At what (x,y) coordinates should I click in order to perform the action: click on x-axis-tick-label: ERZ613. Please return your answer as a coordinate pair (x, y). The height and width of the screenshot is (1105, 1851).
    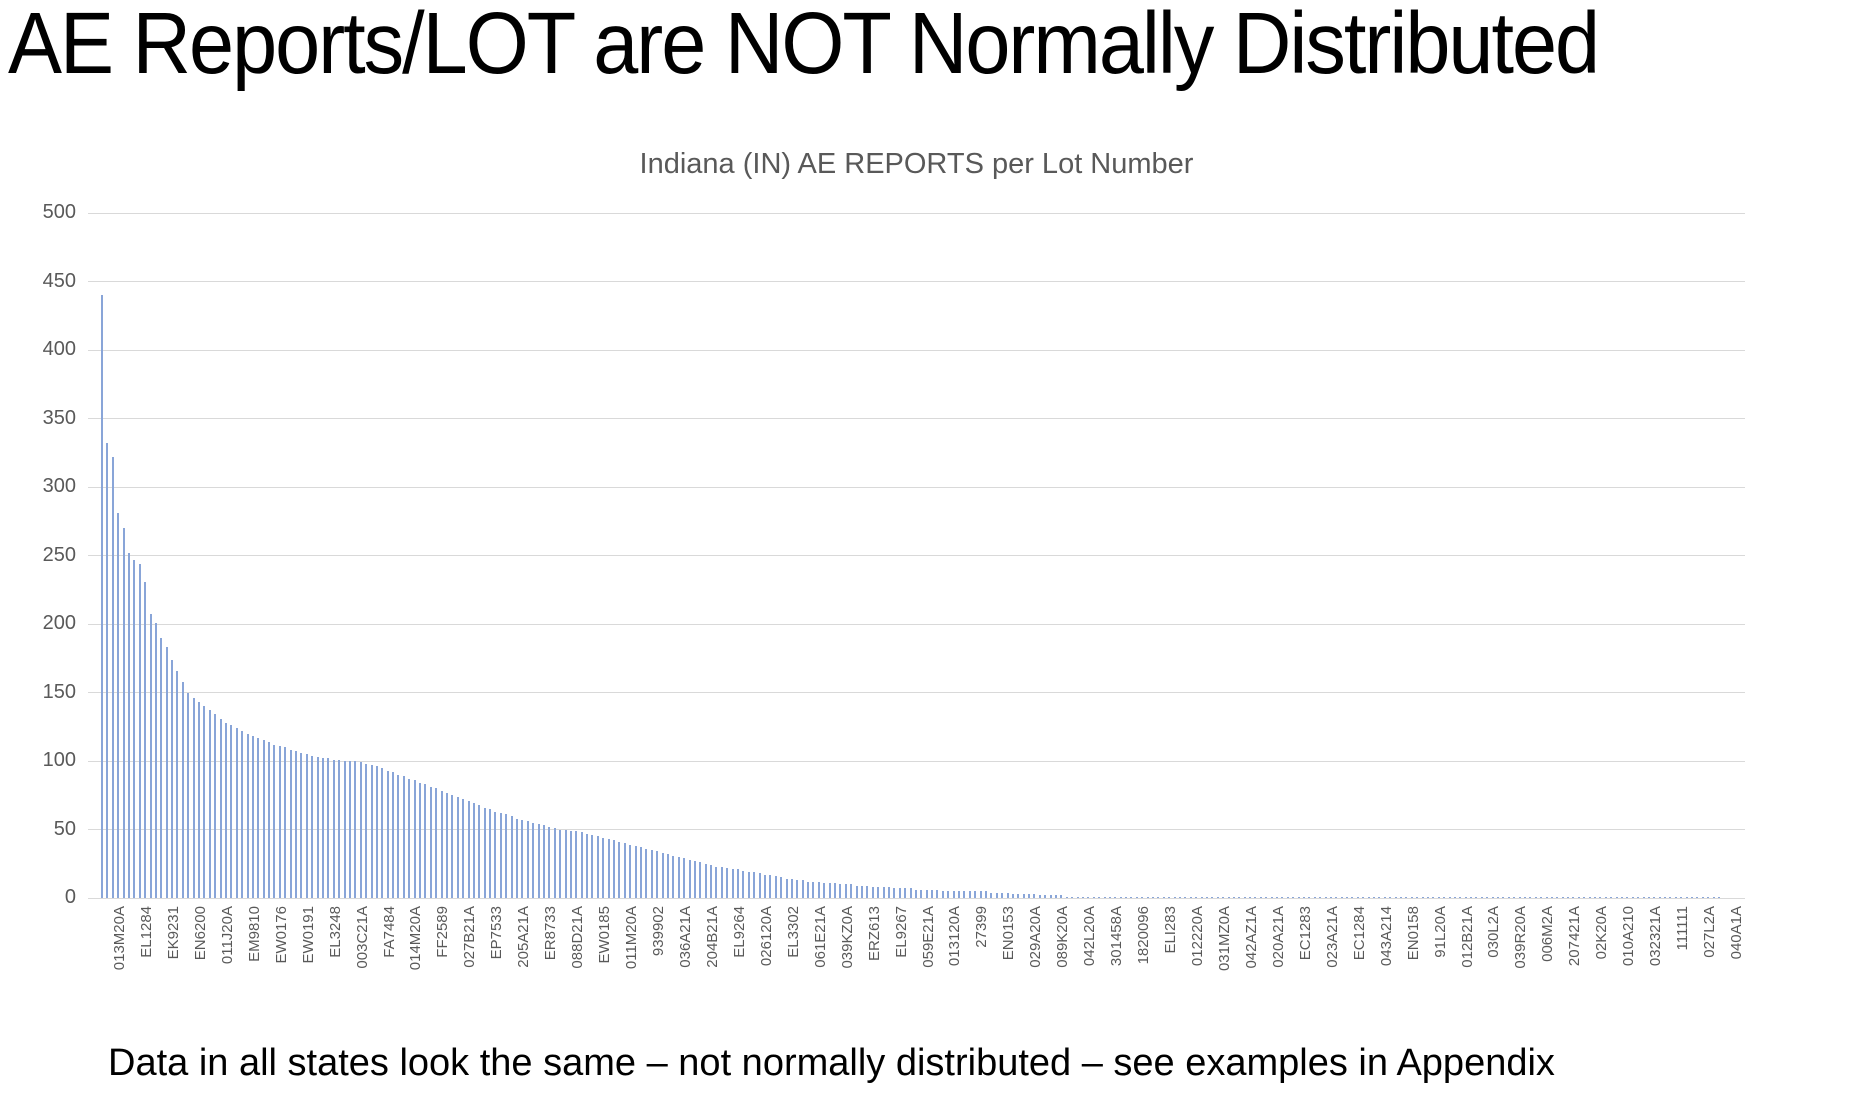
    Looking at the image, I should click on (874, 934).